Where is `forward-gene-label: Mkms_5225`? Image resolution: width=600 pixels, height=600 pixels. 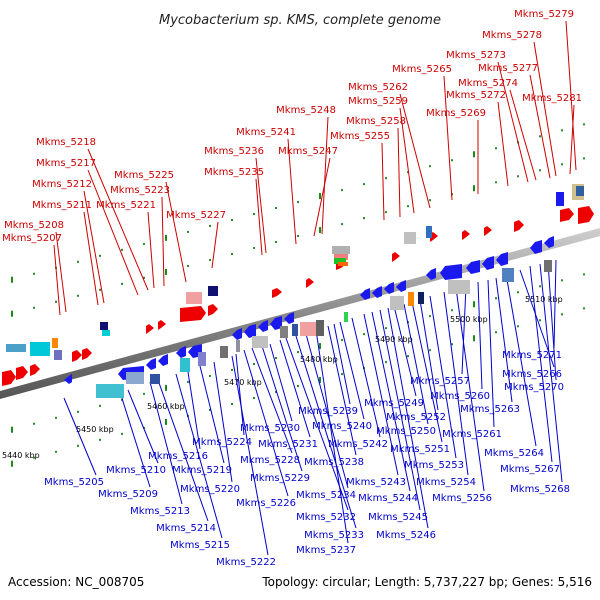 forward-gene-label: Mkms_5225 is located at coordinates (144, 175).